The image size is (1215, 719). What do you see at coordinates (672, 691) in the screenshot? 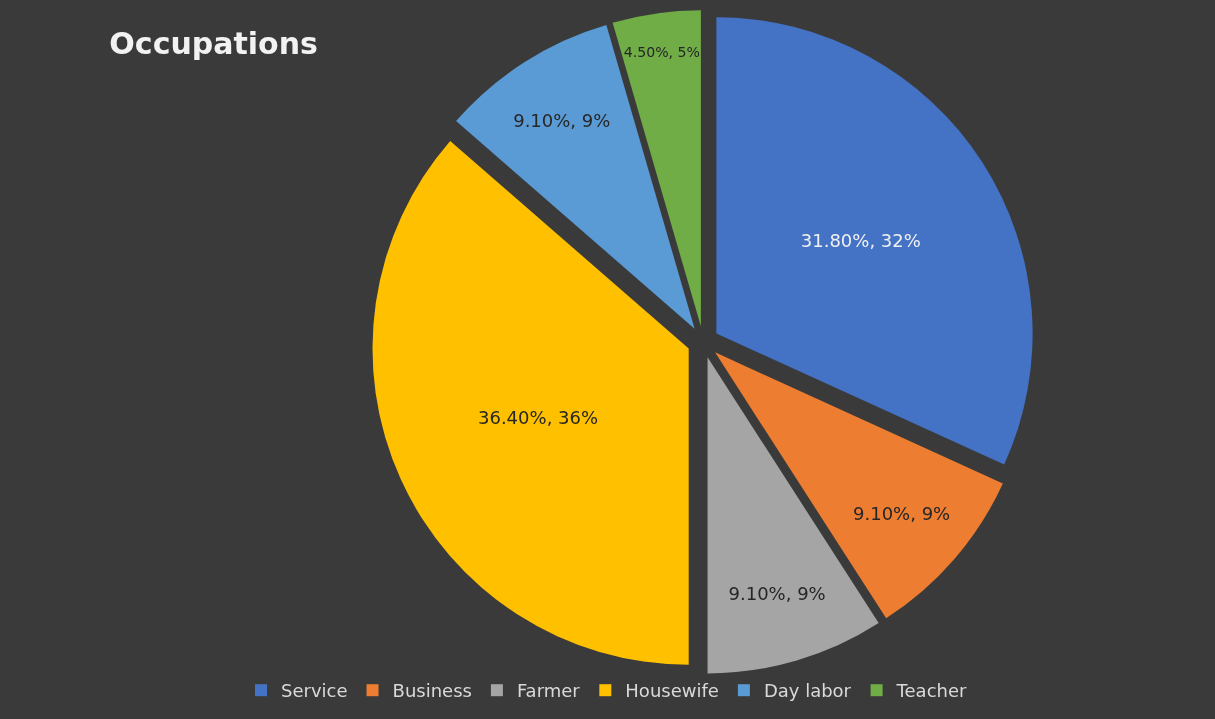
I see `legend-label: Housewife` at bounding box center [672, 691].